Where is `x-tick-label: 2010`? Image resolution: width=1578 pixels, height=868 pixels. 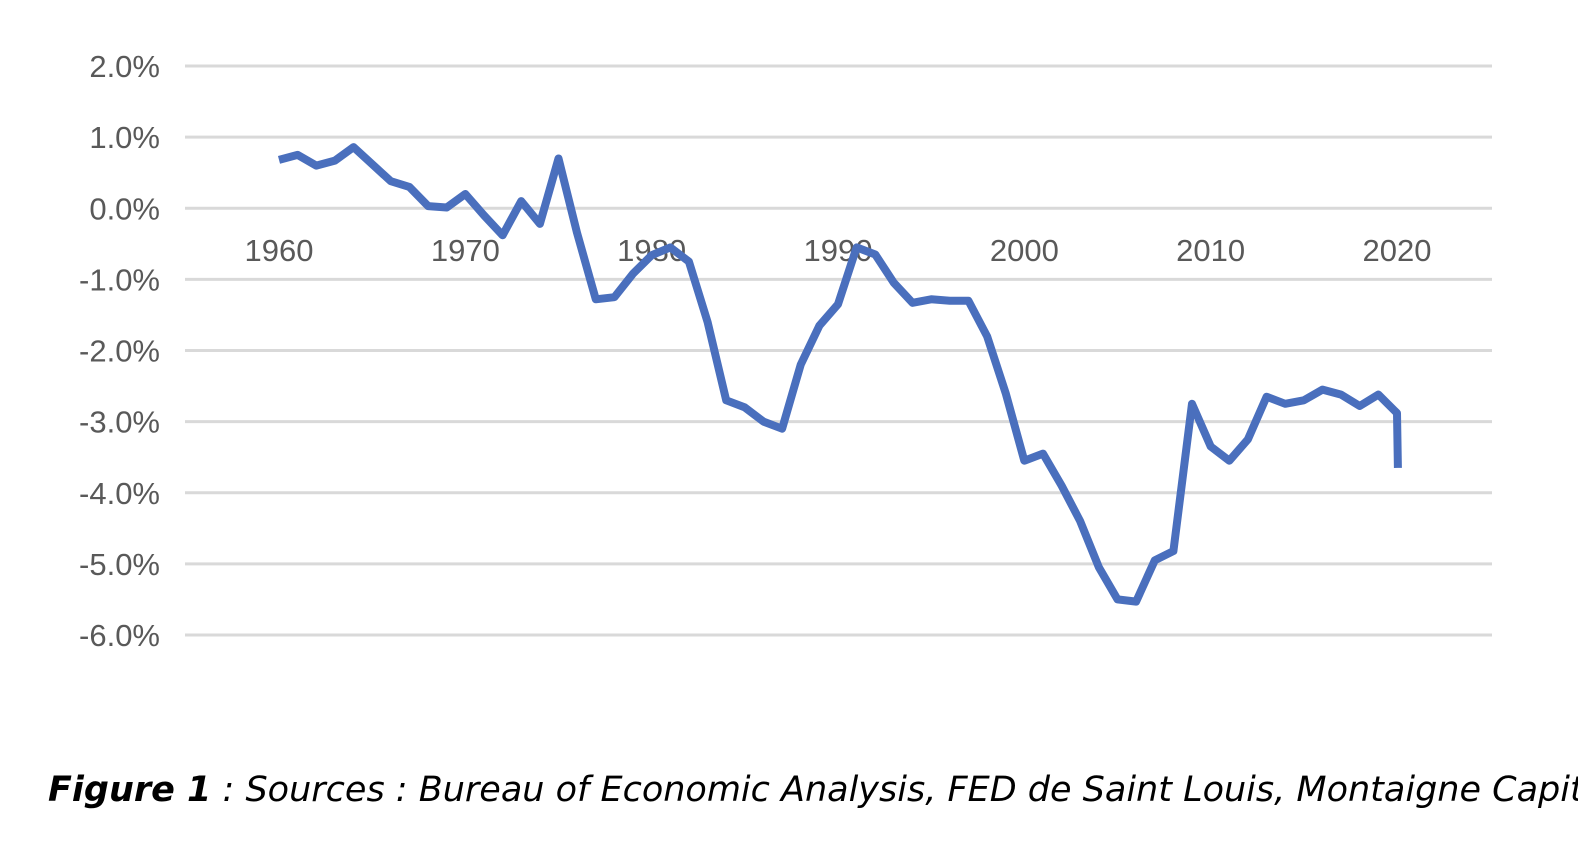 x-tick-label: 2010 is located at coordinates (1210, 250).